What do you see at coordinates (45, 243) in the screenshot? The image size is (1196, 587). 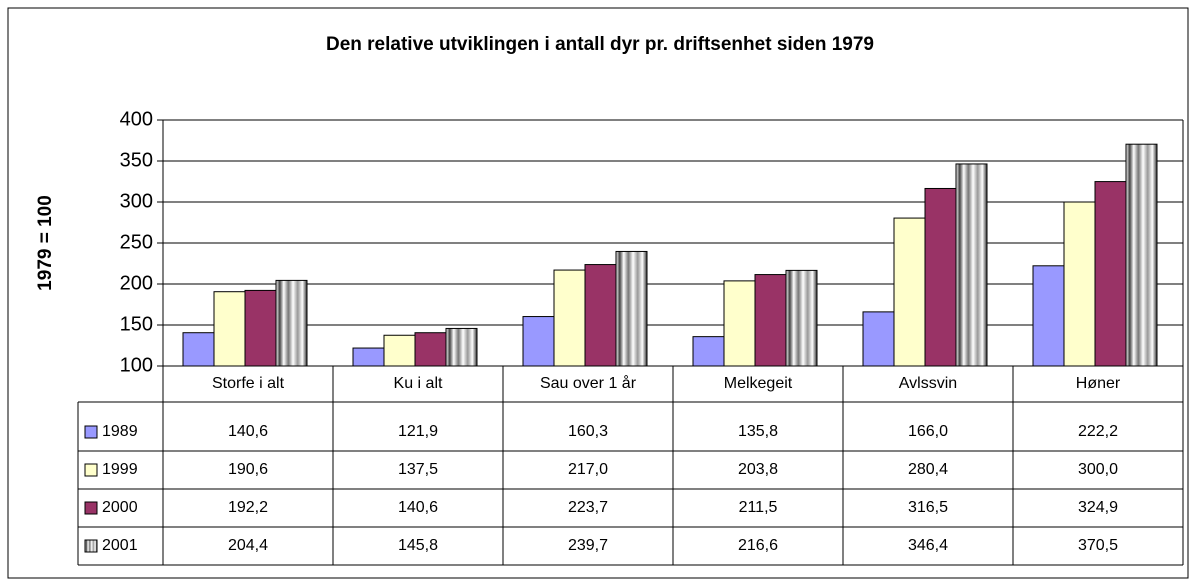 I see `y-axis-label: 1979 = 100` at bounding box center [45, 243].